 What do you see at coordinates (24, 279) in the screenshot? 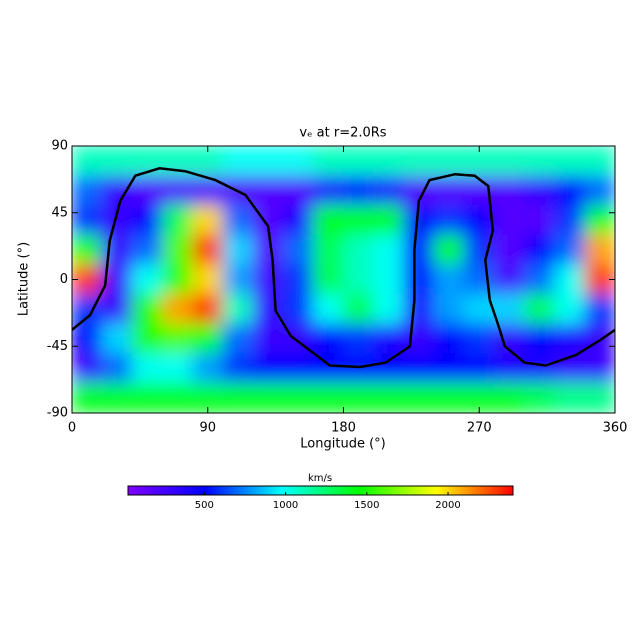
I see `y-axis-label: Latitude (°)` at bounding box center [24, 279].